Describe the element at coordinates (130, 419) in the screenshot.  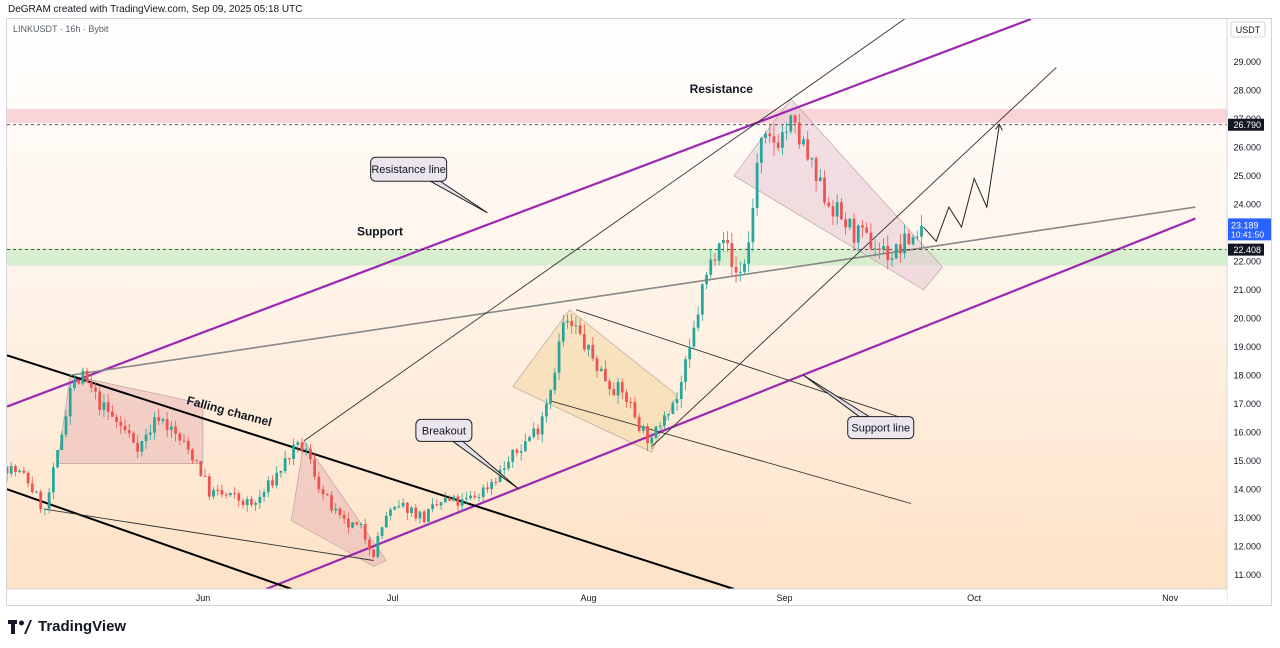
I see `pattern-shading` at that location.